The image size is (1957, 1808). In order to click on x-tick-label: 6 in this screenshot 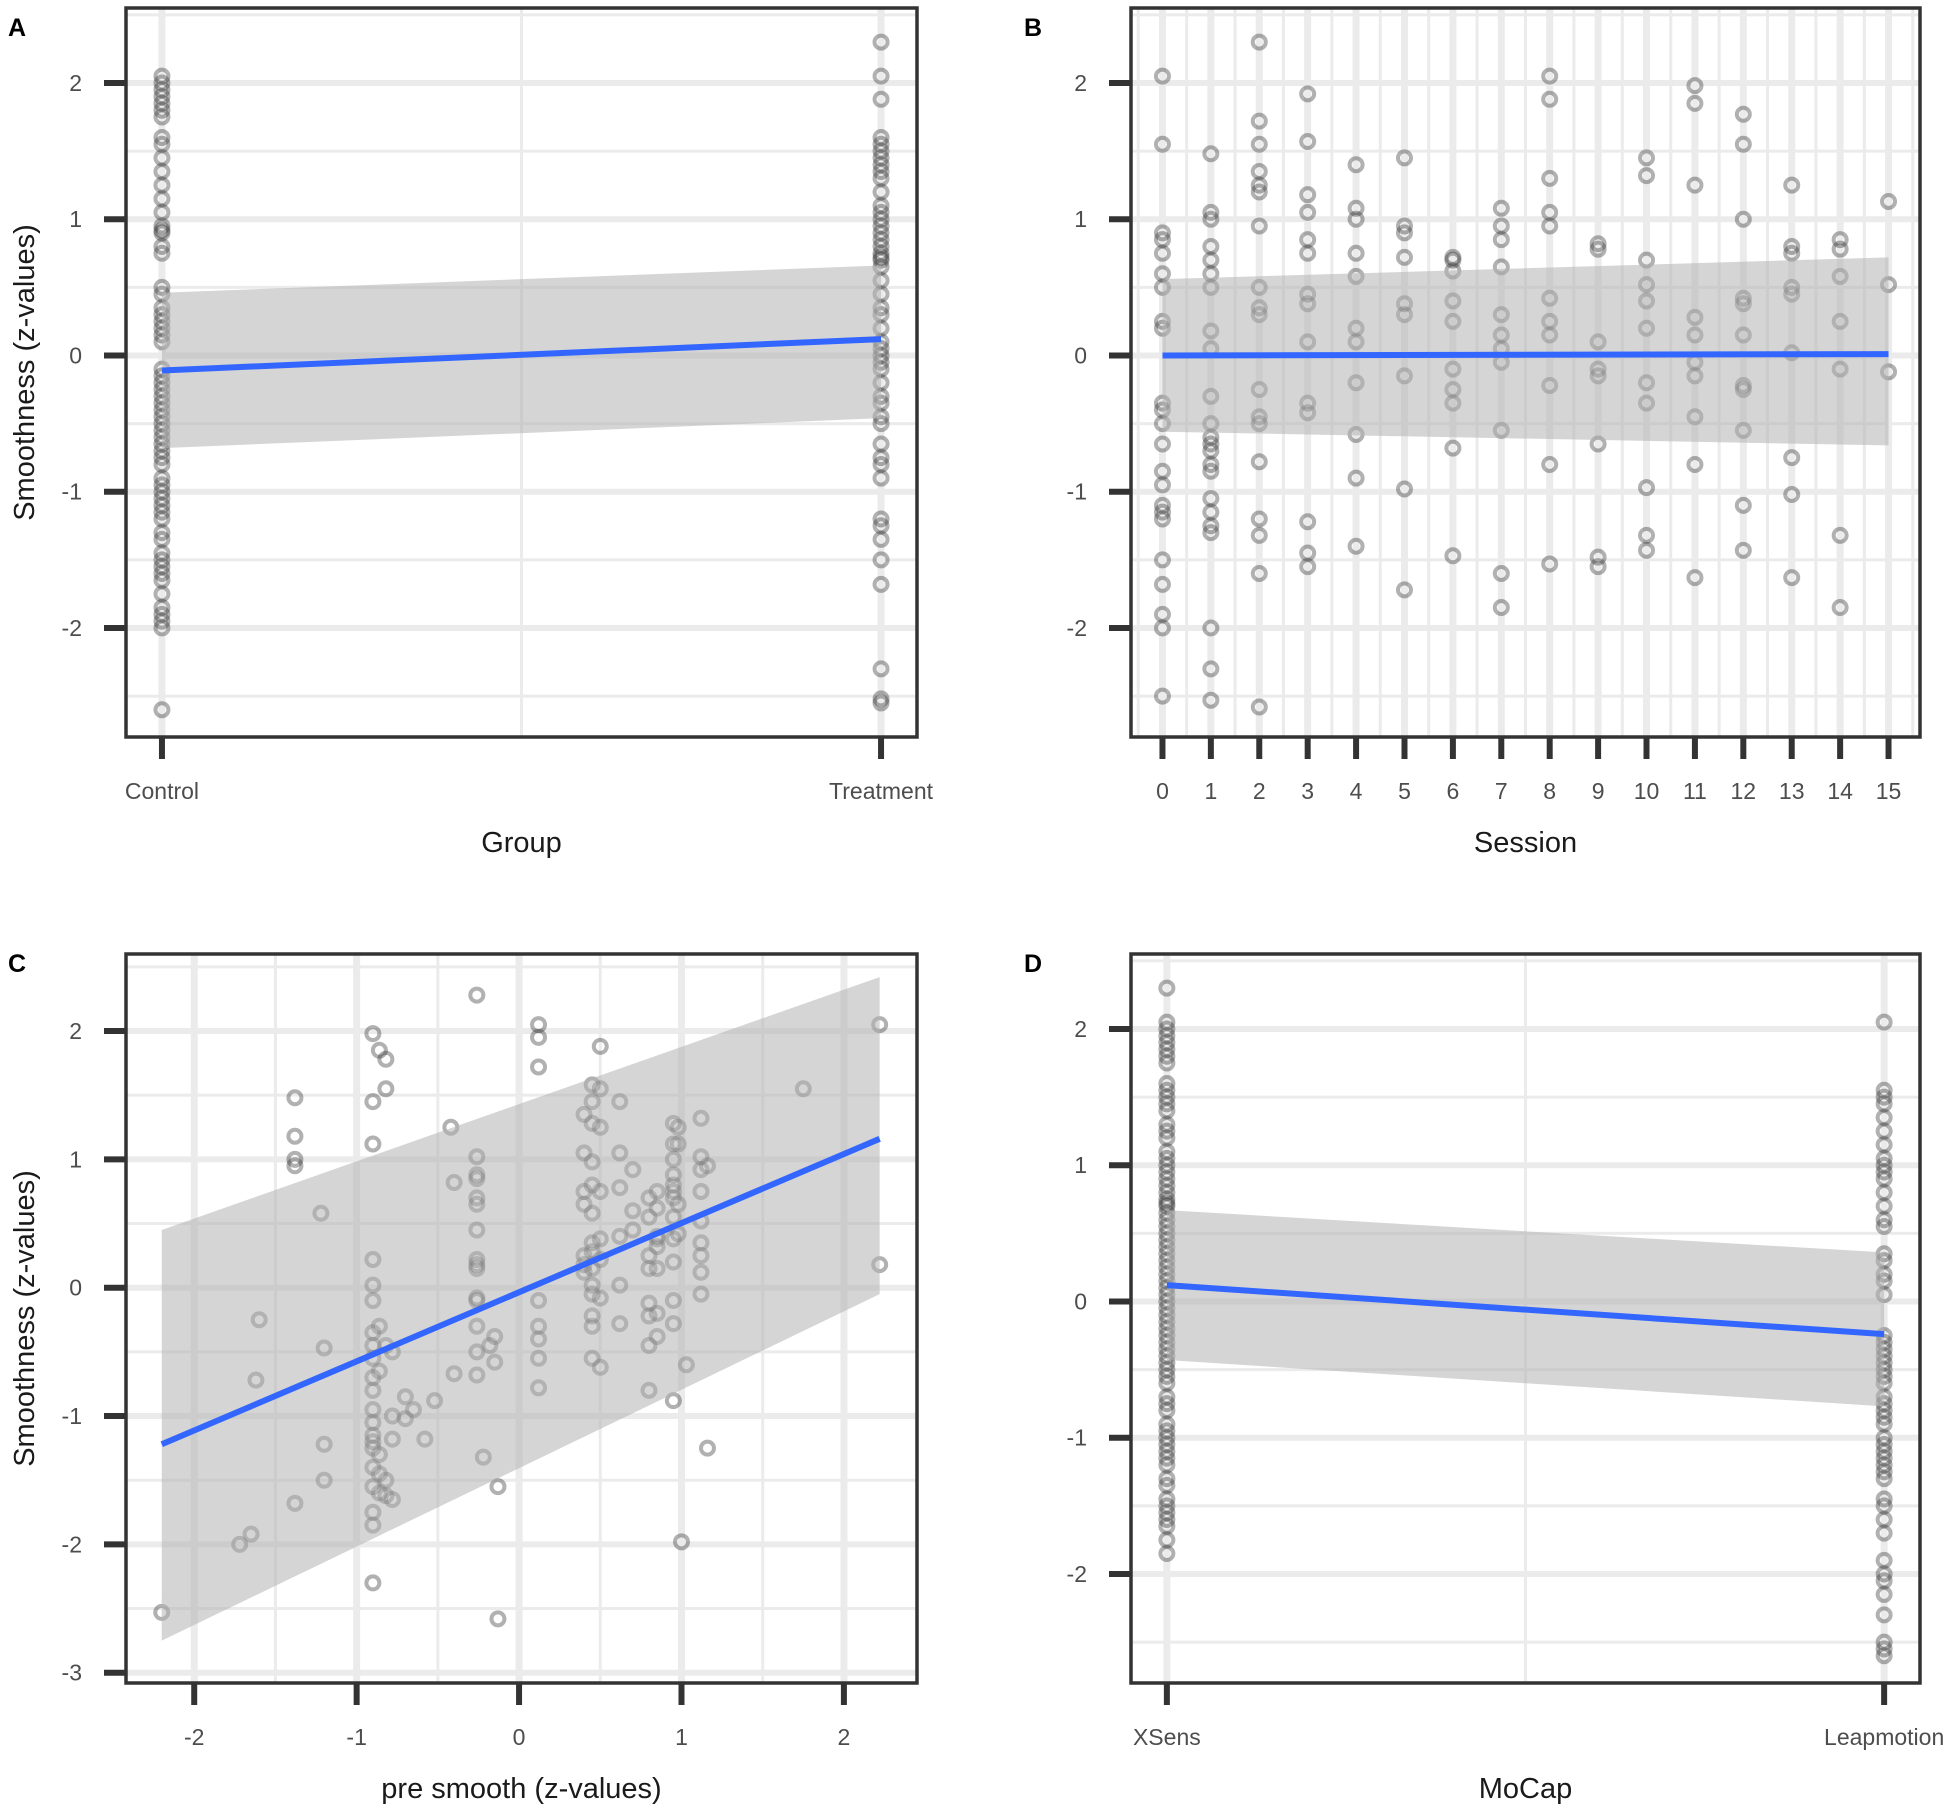, I will do `click(1452, 791)`.